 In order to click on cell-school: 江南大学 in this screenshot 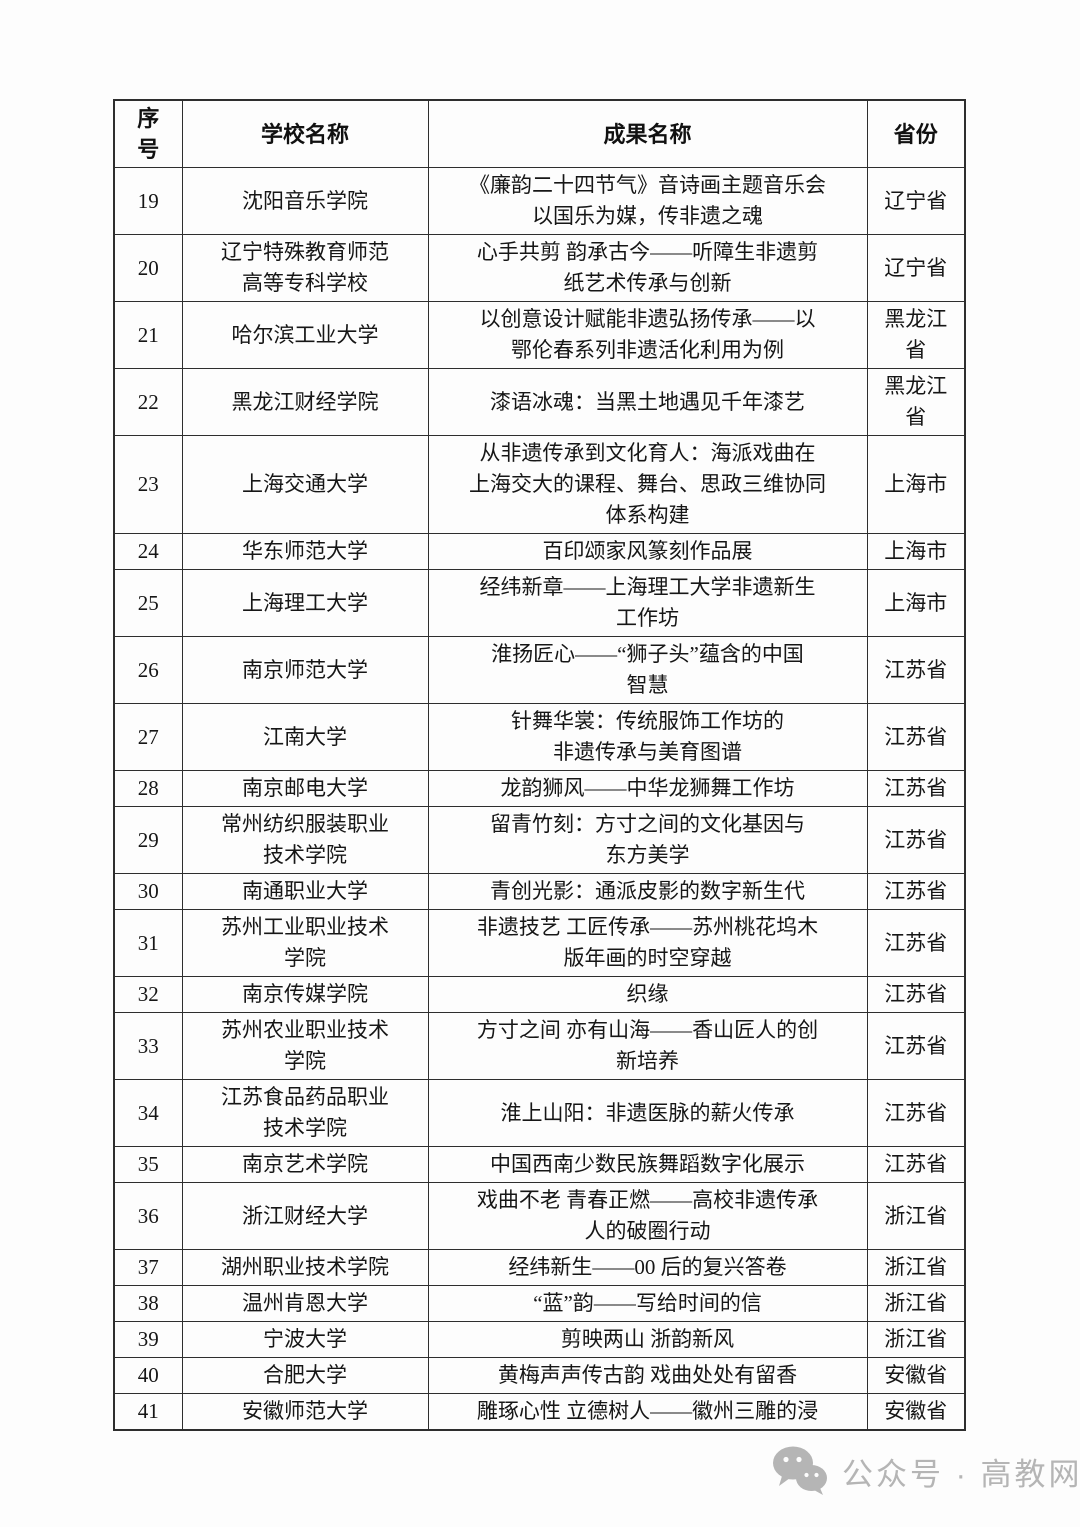, I will do `click(305, 737)`.